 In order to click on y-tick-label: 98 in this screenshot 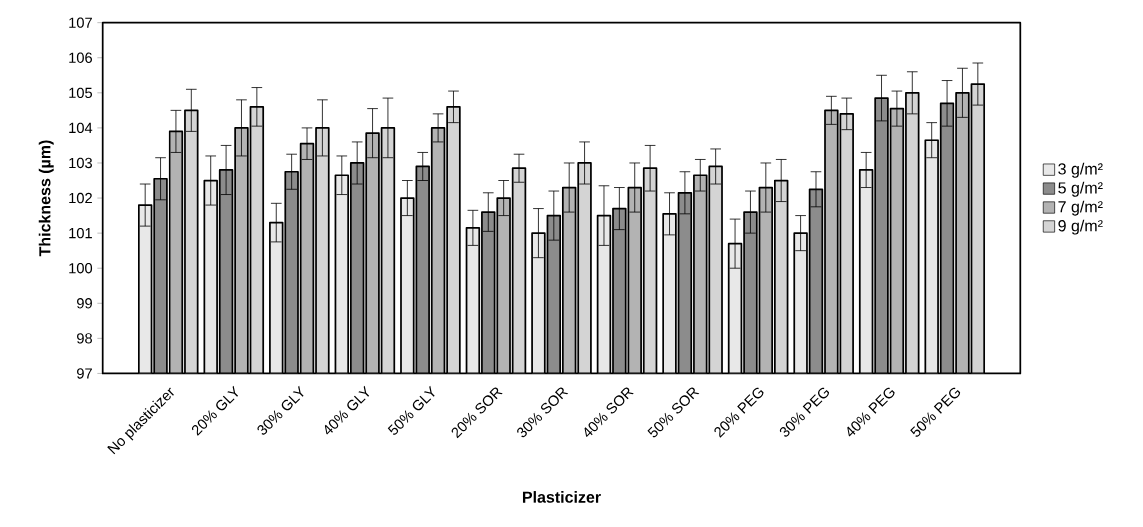, I will do `click(84, 338)`.